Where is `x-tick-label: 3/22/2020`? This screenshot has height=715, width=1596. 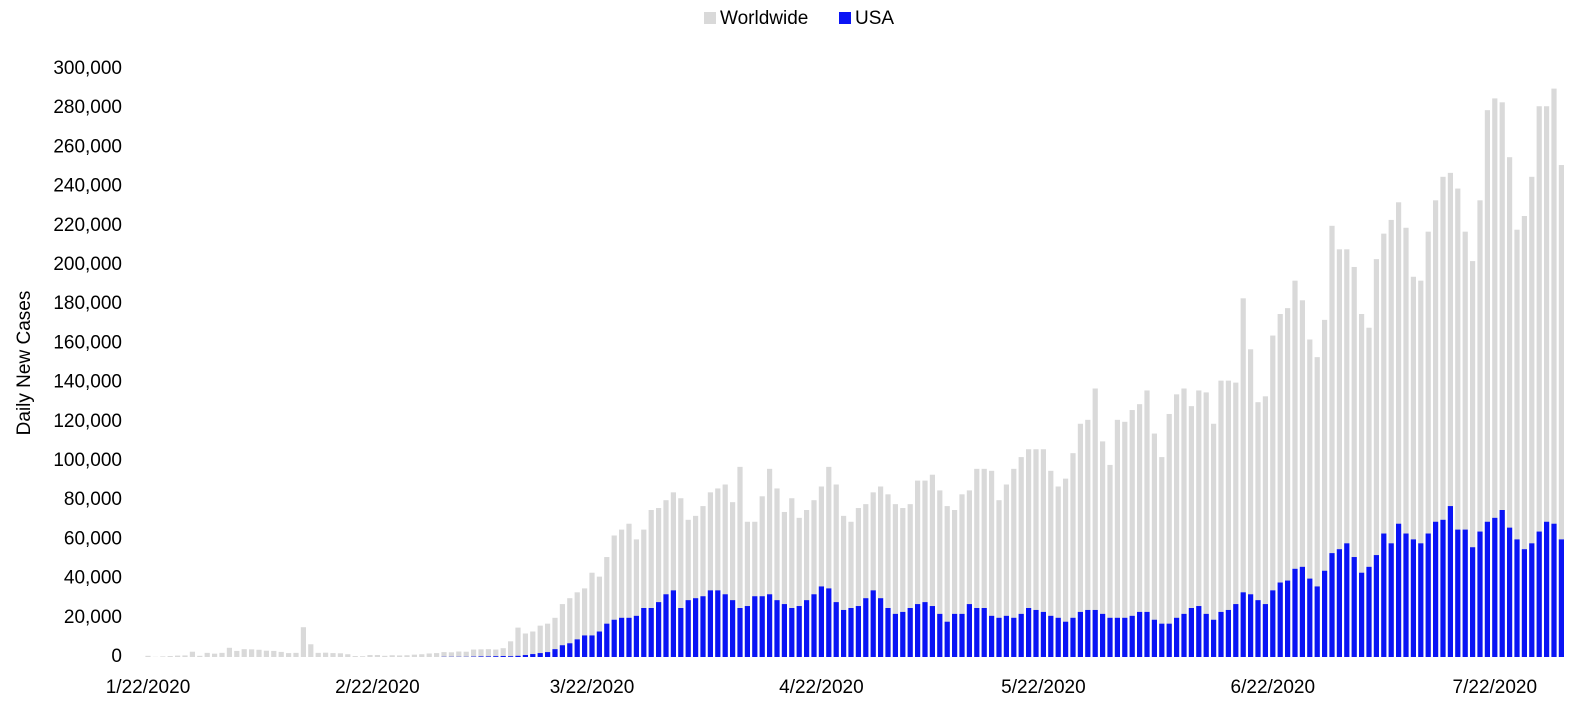 x-tick-label: 3/22/2020 is located at coordinates (592, 687).